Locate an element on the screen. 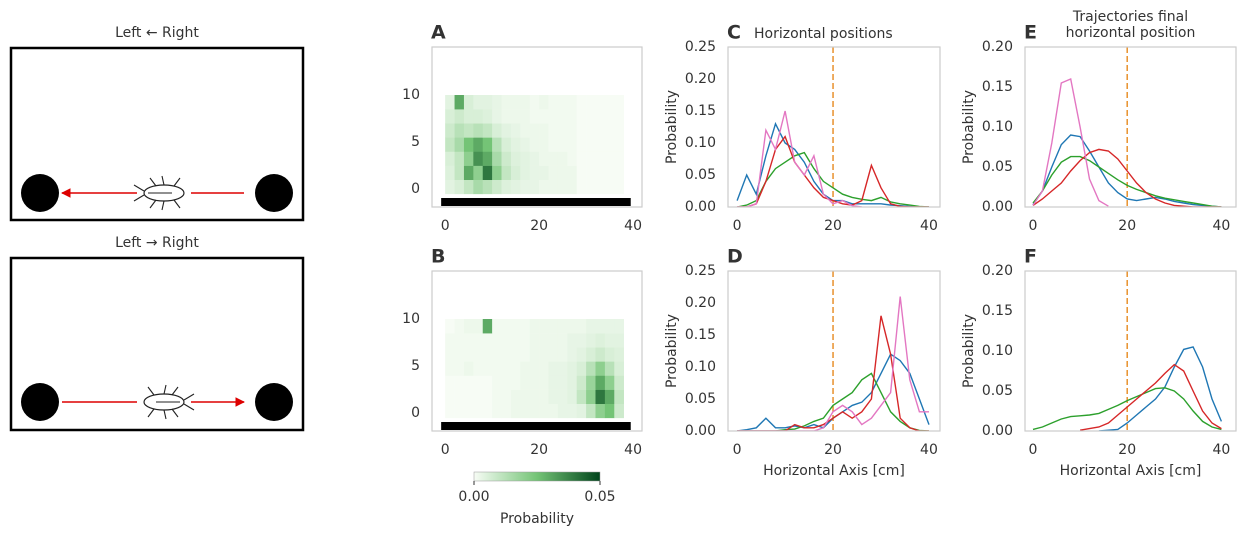 The height and width of the screenshot is (537, 1246). cockroach is located at coordinates (159, 193).